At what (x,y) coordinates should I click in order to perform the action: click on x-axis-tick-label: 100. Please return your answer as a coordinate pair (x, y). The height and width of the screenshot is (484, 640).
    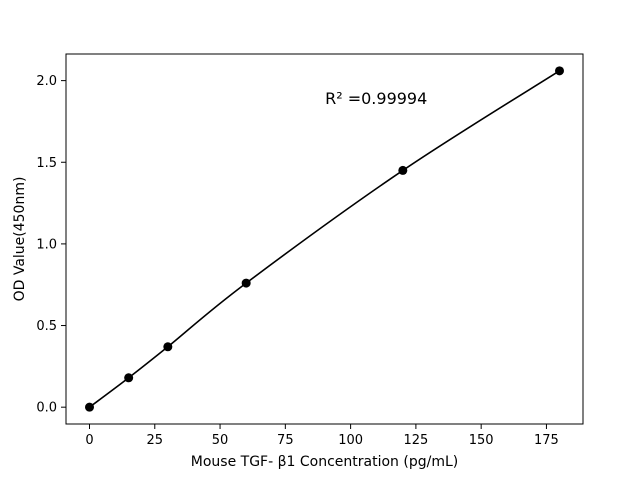
    Looking at the image, I should click on (350, 440).